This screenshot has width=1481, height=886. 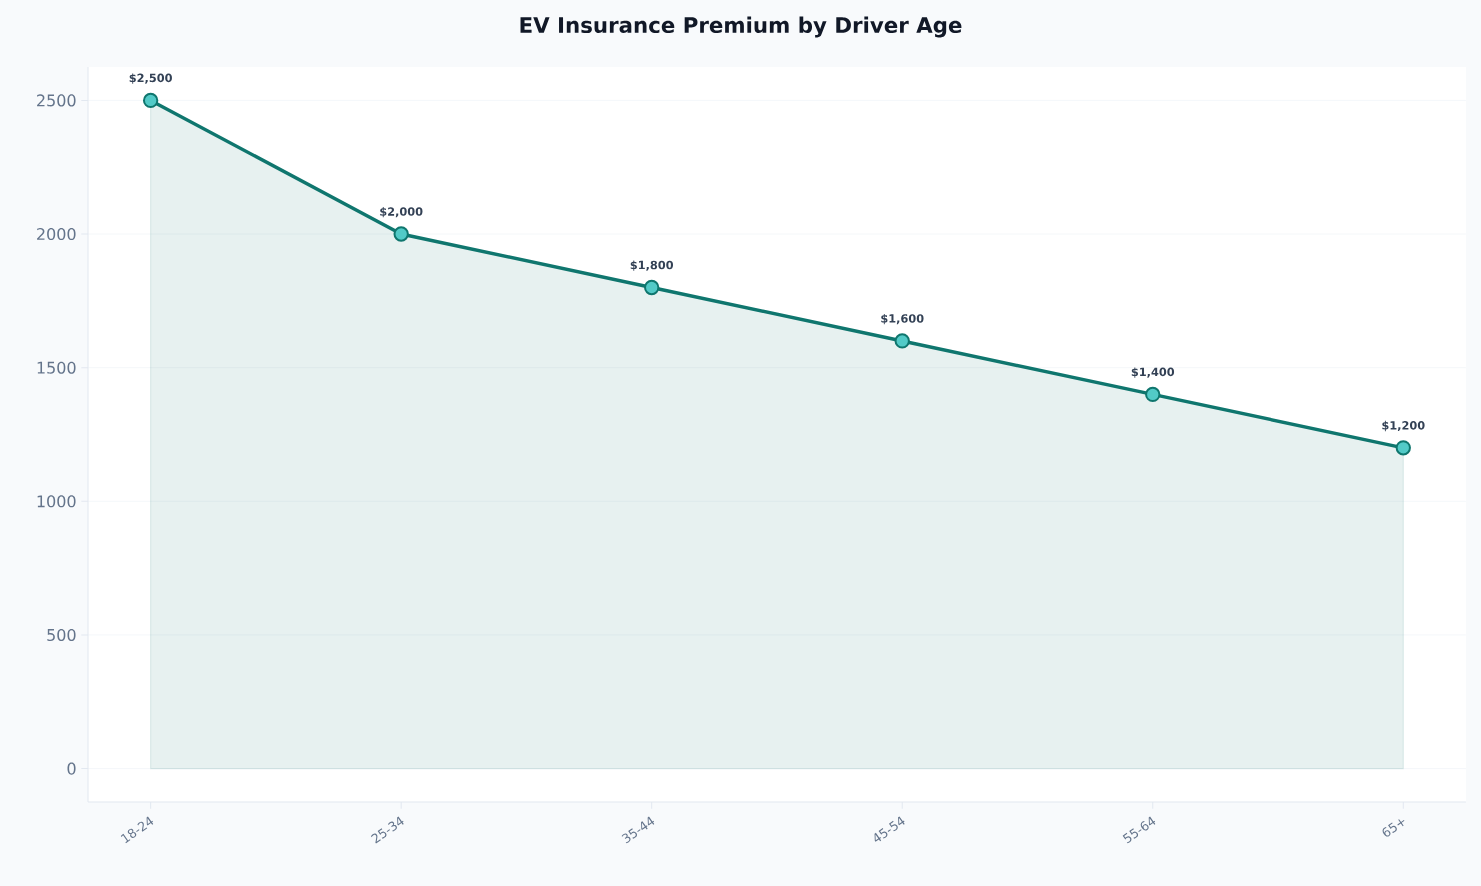 I want to click on y-tick-label: 1000, so click(x=56, y=501).